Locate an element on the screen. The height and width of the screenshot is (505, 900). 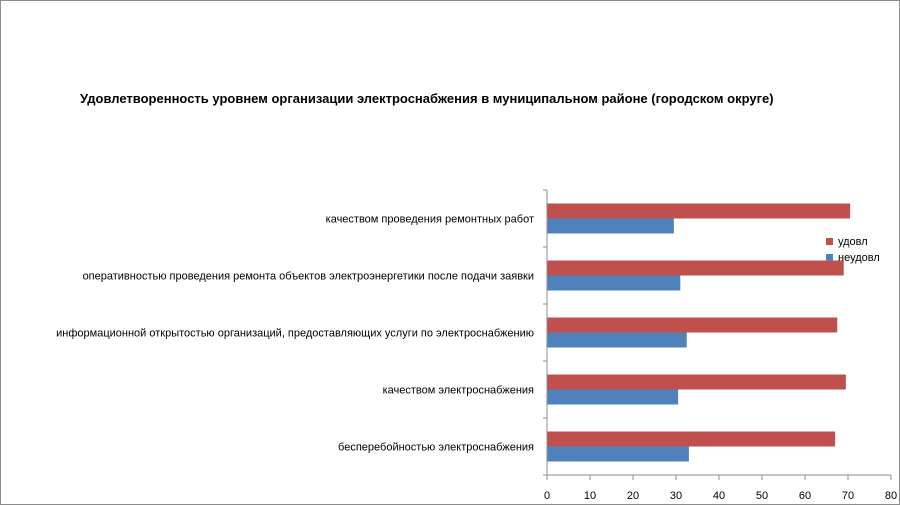
bar-удовл-0 is located at coordinates (699, 211).